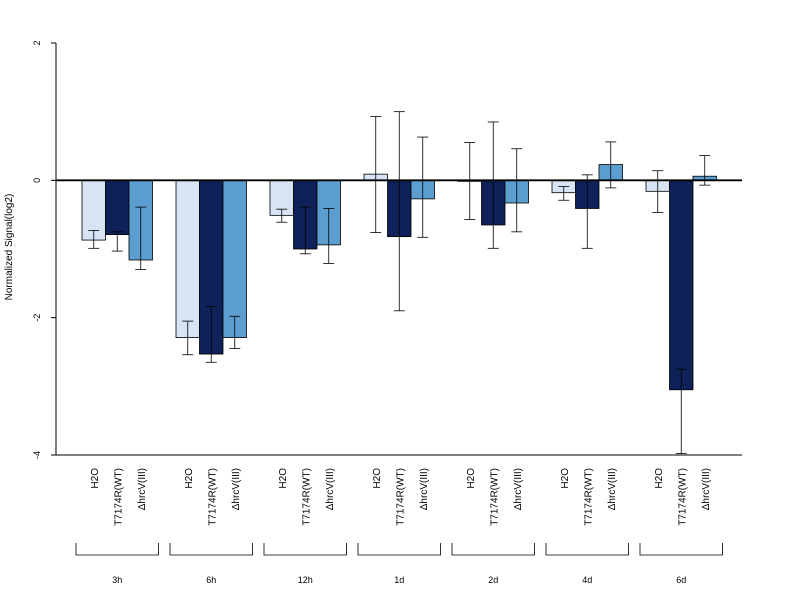 This screenshot has height=600, width=800. Describe the element at coordinates (399, 580) in the screenshot. I see `group-label: 1d` at that location.